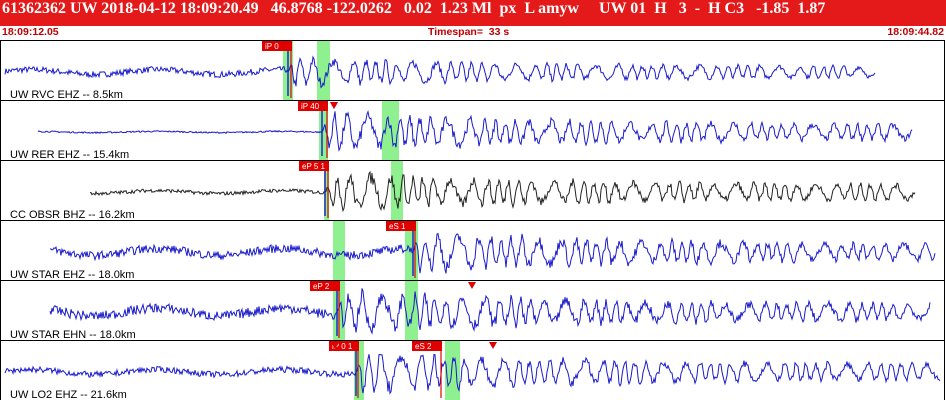 This screenshot has height=400, width=946. Describe the element at coordinates (310, 106) in the screenshot. I see `phase-pick-label: iP 40` at that location.